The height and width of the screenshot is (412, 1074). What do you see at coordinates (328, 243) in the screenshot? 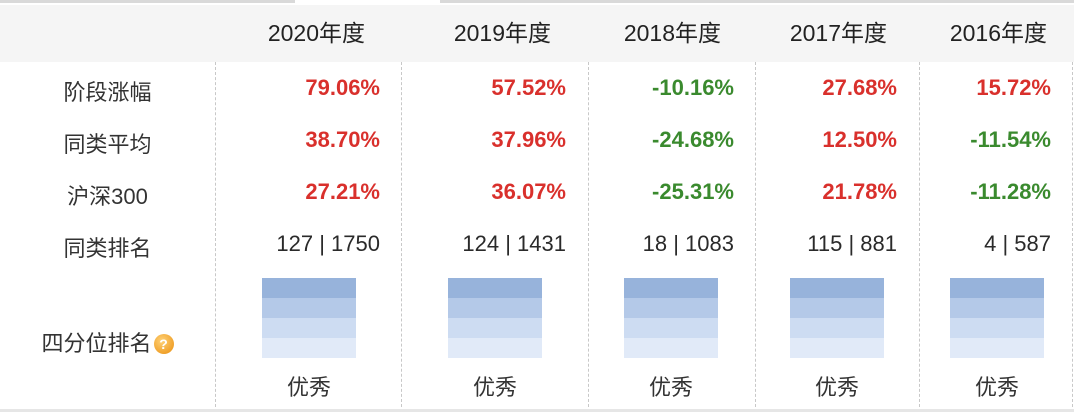
I see `cell-value: 127 | 1750` at bounding box center [328, 243].